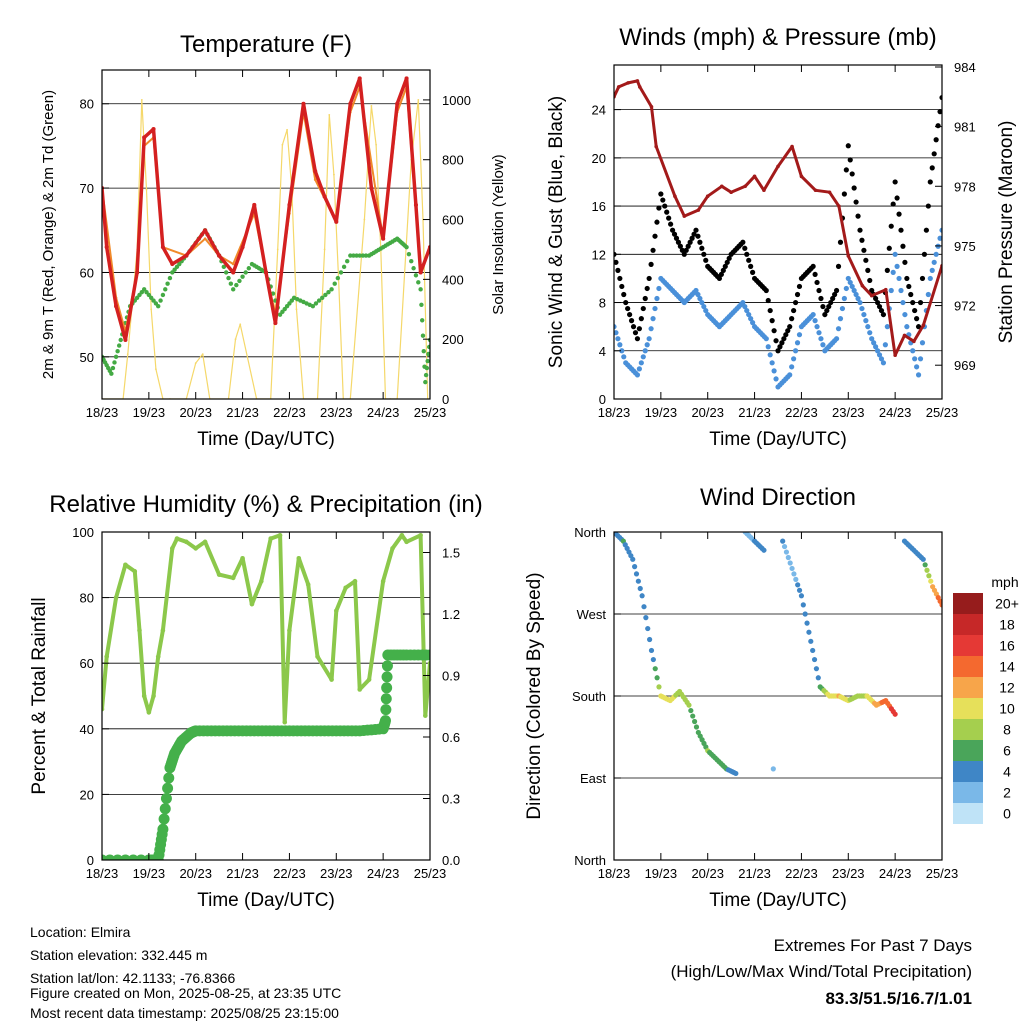  I want to click on x-tick-label: 19/23, so click(149, 412).